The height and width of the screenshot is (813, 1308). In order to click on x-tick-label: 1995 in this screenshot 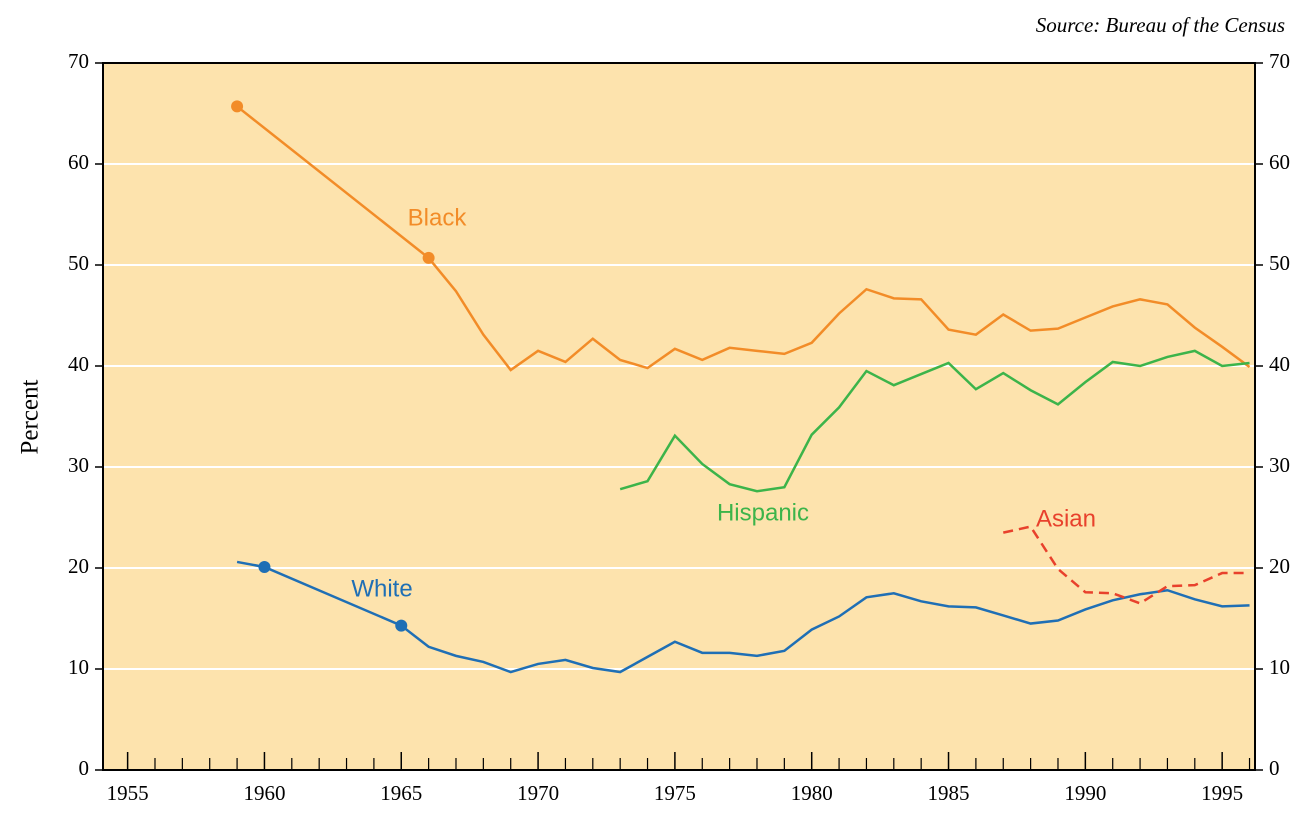, I will do `click(1222, 793)`.